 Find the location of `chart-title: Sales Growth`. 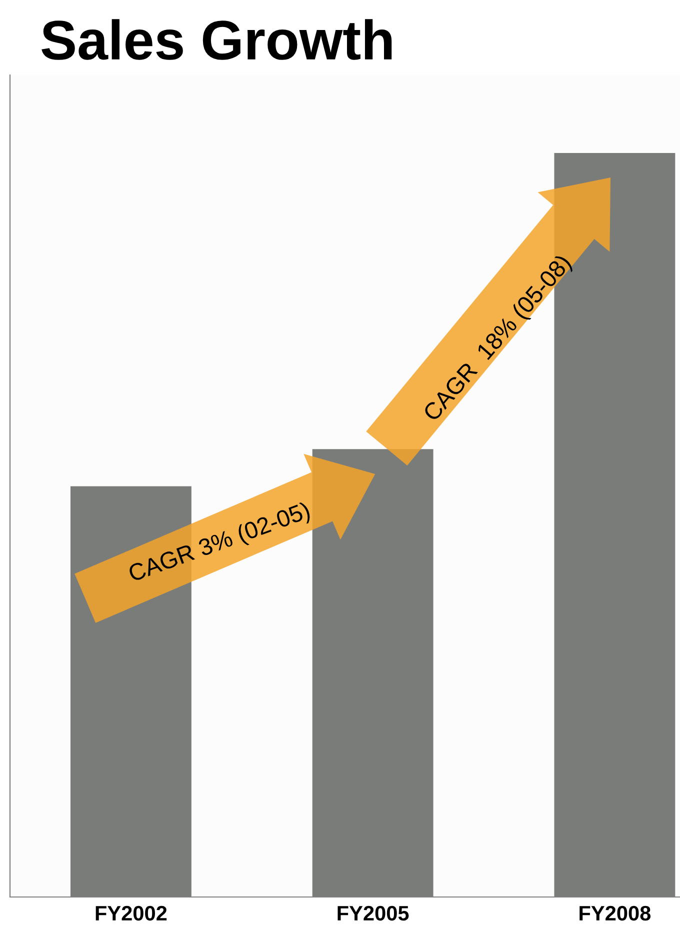

chart-title: Sales Growth is located at coordinates (217, 39).